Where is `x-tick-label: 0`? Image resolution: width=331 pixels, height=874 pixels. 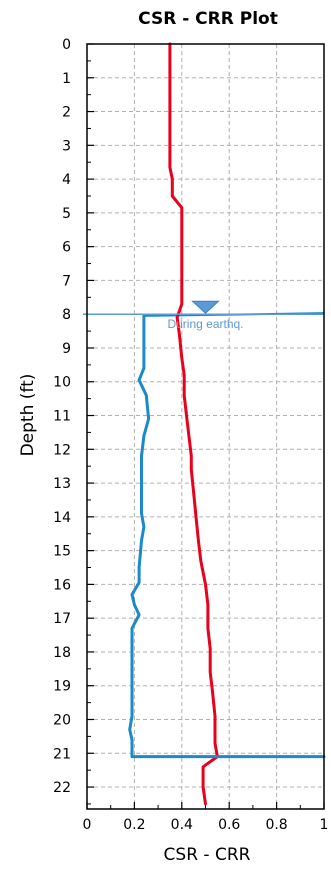 x-tick-label: 0 is located at coordinates (87, 825).